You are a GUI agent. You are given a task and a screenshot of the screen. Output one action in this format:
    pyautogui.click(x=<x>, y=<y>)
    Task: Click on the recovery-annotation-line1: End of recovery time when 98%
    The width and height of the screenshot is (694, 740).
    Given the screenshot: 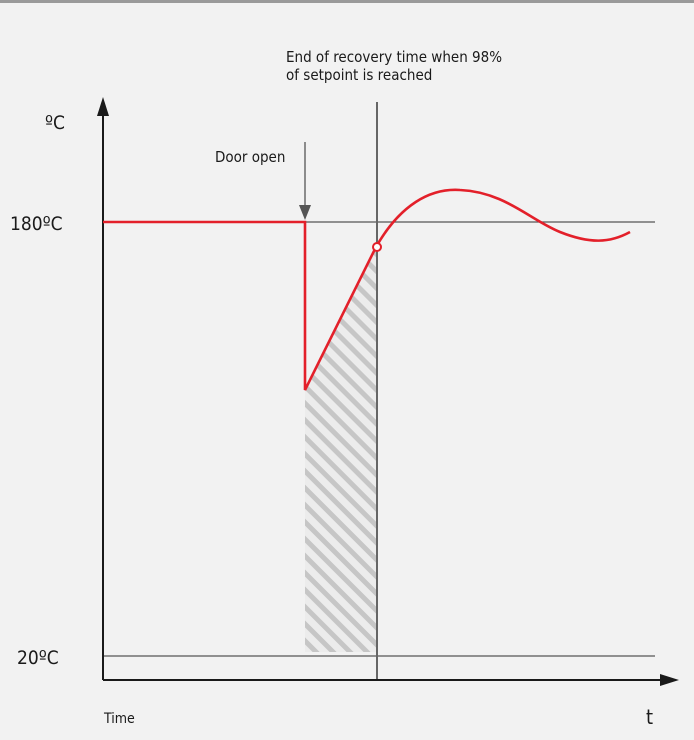 What is the action you would take?
    pyautogui.click(x=394, y=57)
    